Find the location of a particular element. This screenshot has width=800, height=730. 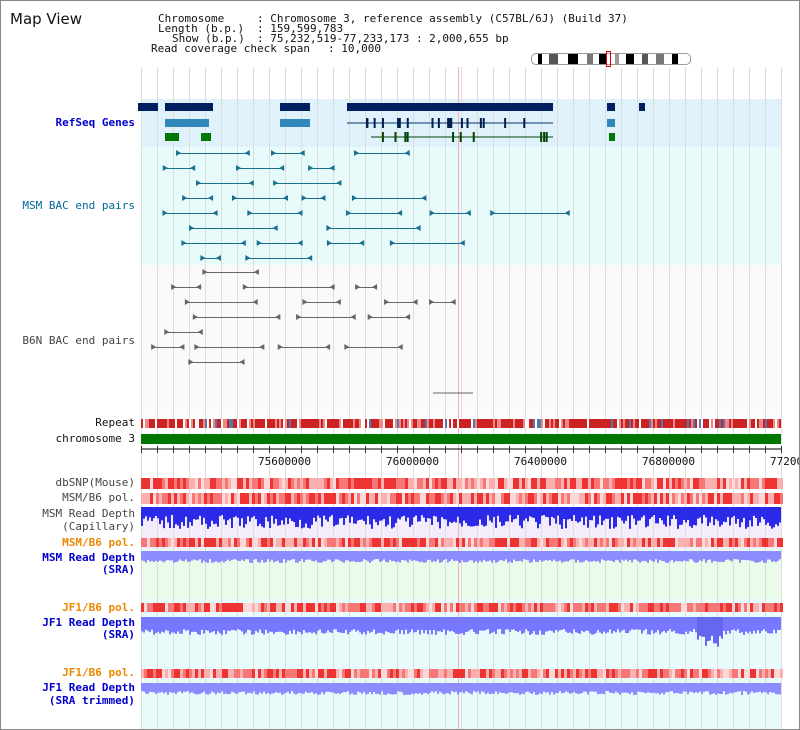

refseq-genes-label: RefSeq Genes is located at coordinates (68, 123).